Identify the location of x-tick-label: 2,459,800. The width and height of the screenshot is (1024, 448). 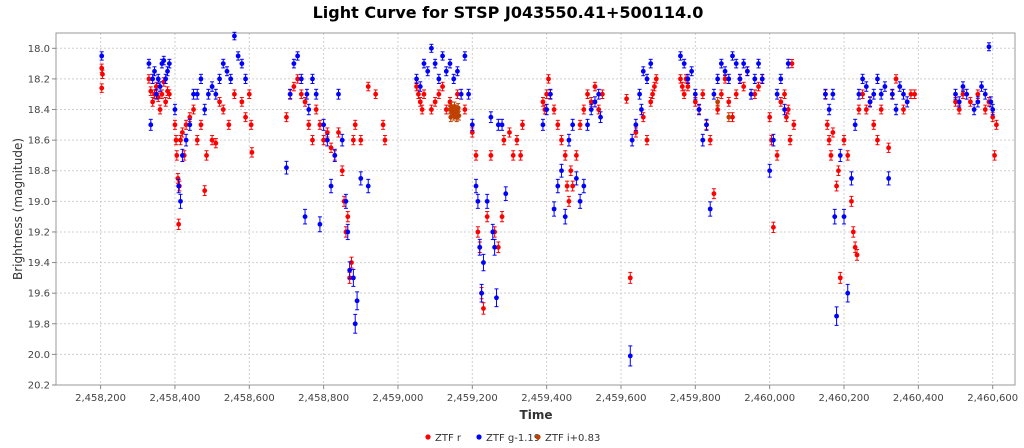
(695, 398).